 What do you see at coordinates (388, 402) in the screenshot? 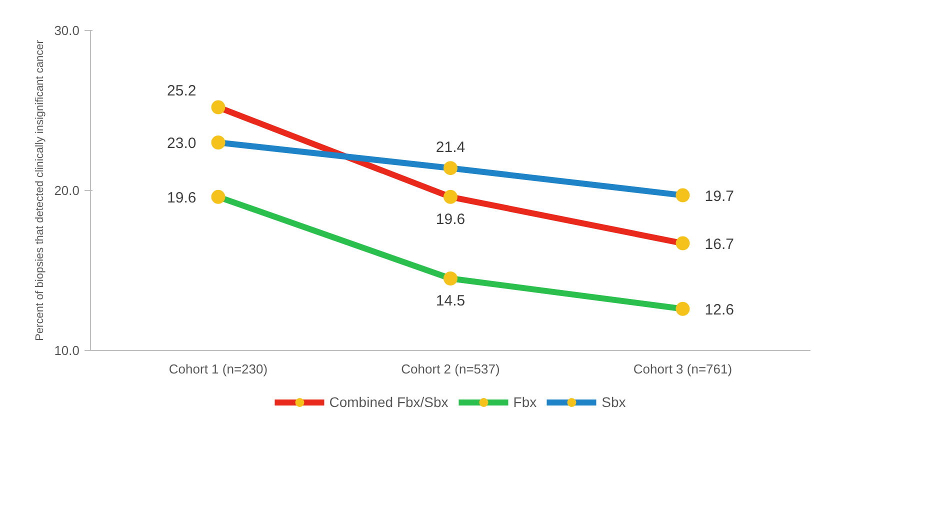
I see `legend-label: Combined Fbx/Sbx` at bounding box center [388, 402].